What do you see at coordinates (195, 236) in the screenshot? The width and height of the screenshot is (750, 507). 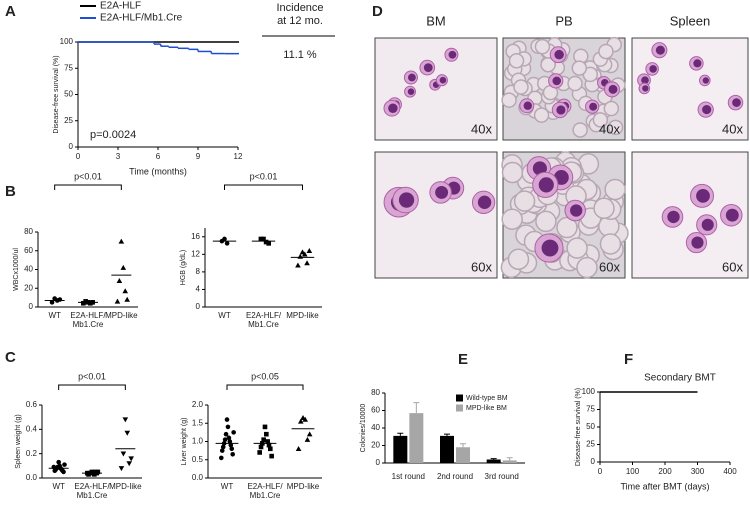 I see `y-tick-label: 16` at bounding box center [195, 236].